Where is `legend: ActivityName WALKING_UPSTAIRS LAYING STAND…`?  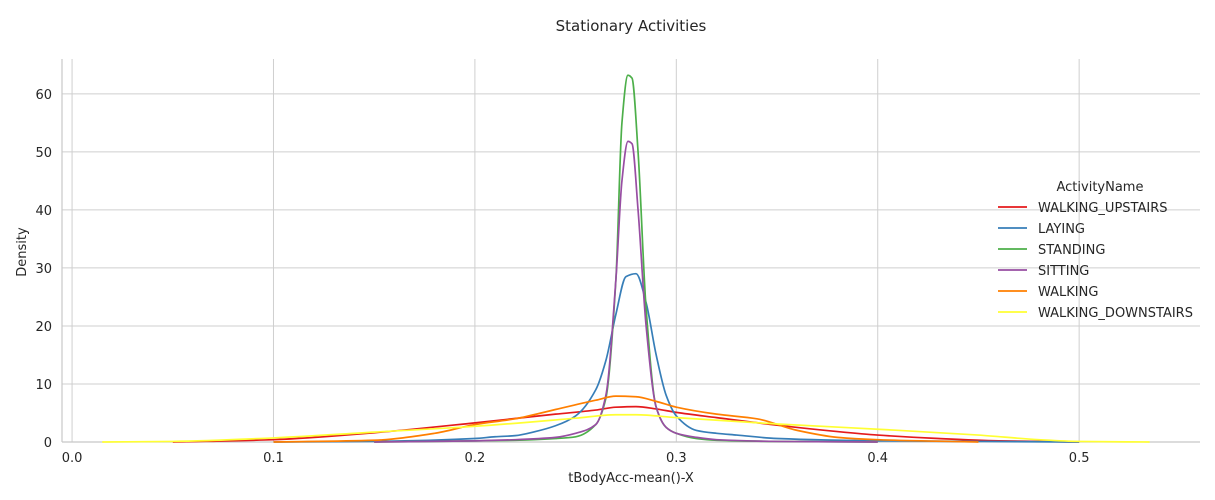
legend: ActivityName WALKING_UPSTAIRS LAYING STAND… is located at coordinates (1095, 250).